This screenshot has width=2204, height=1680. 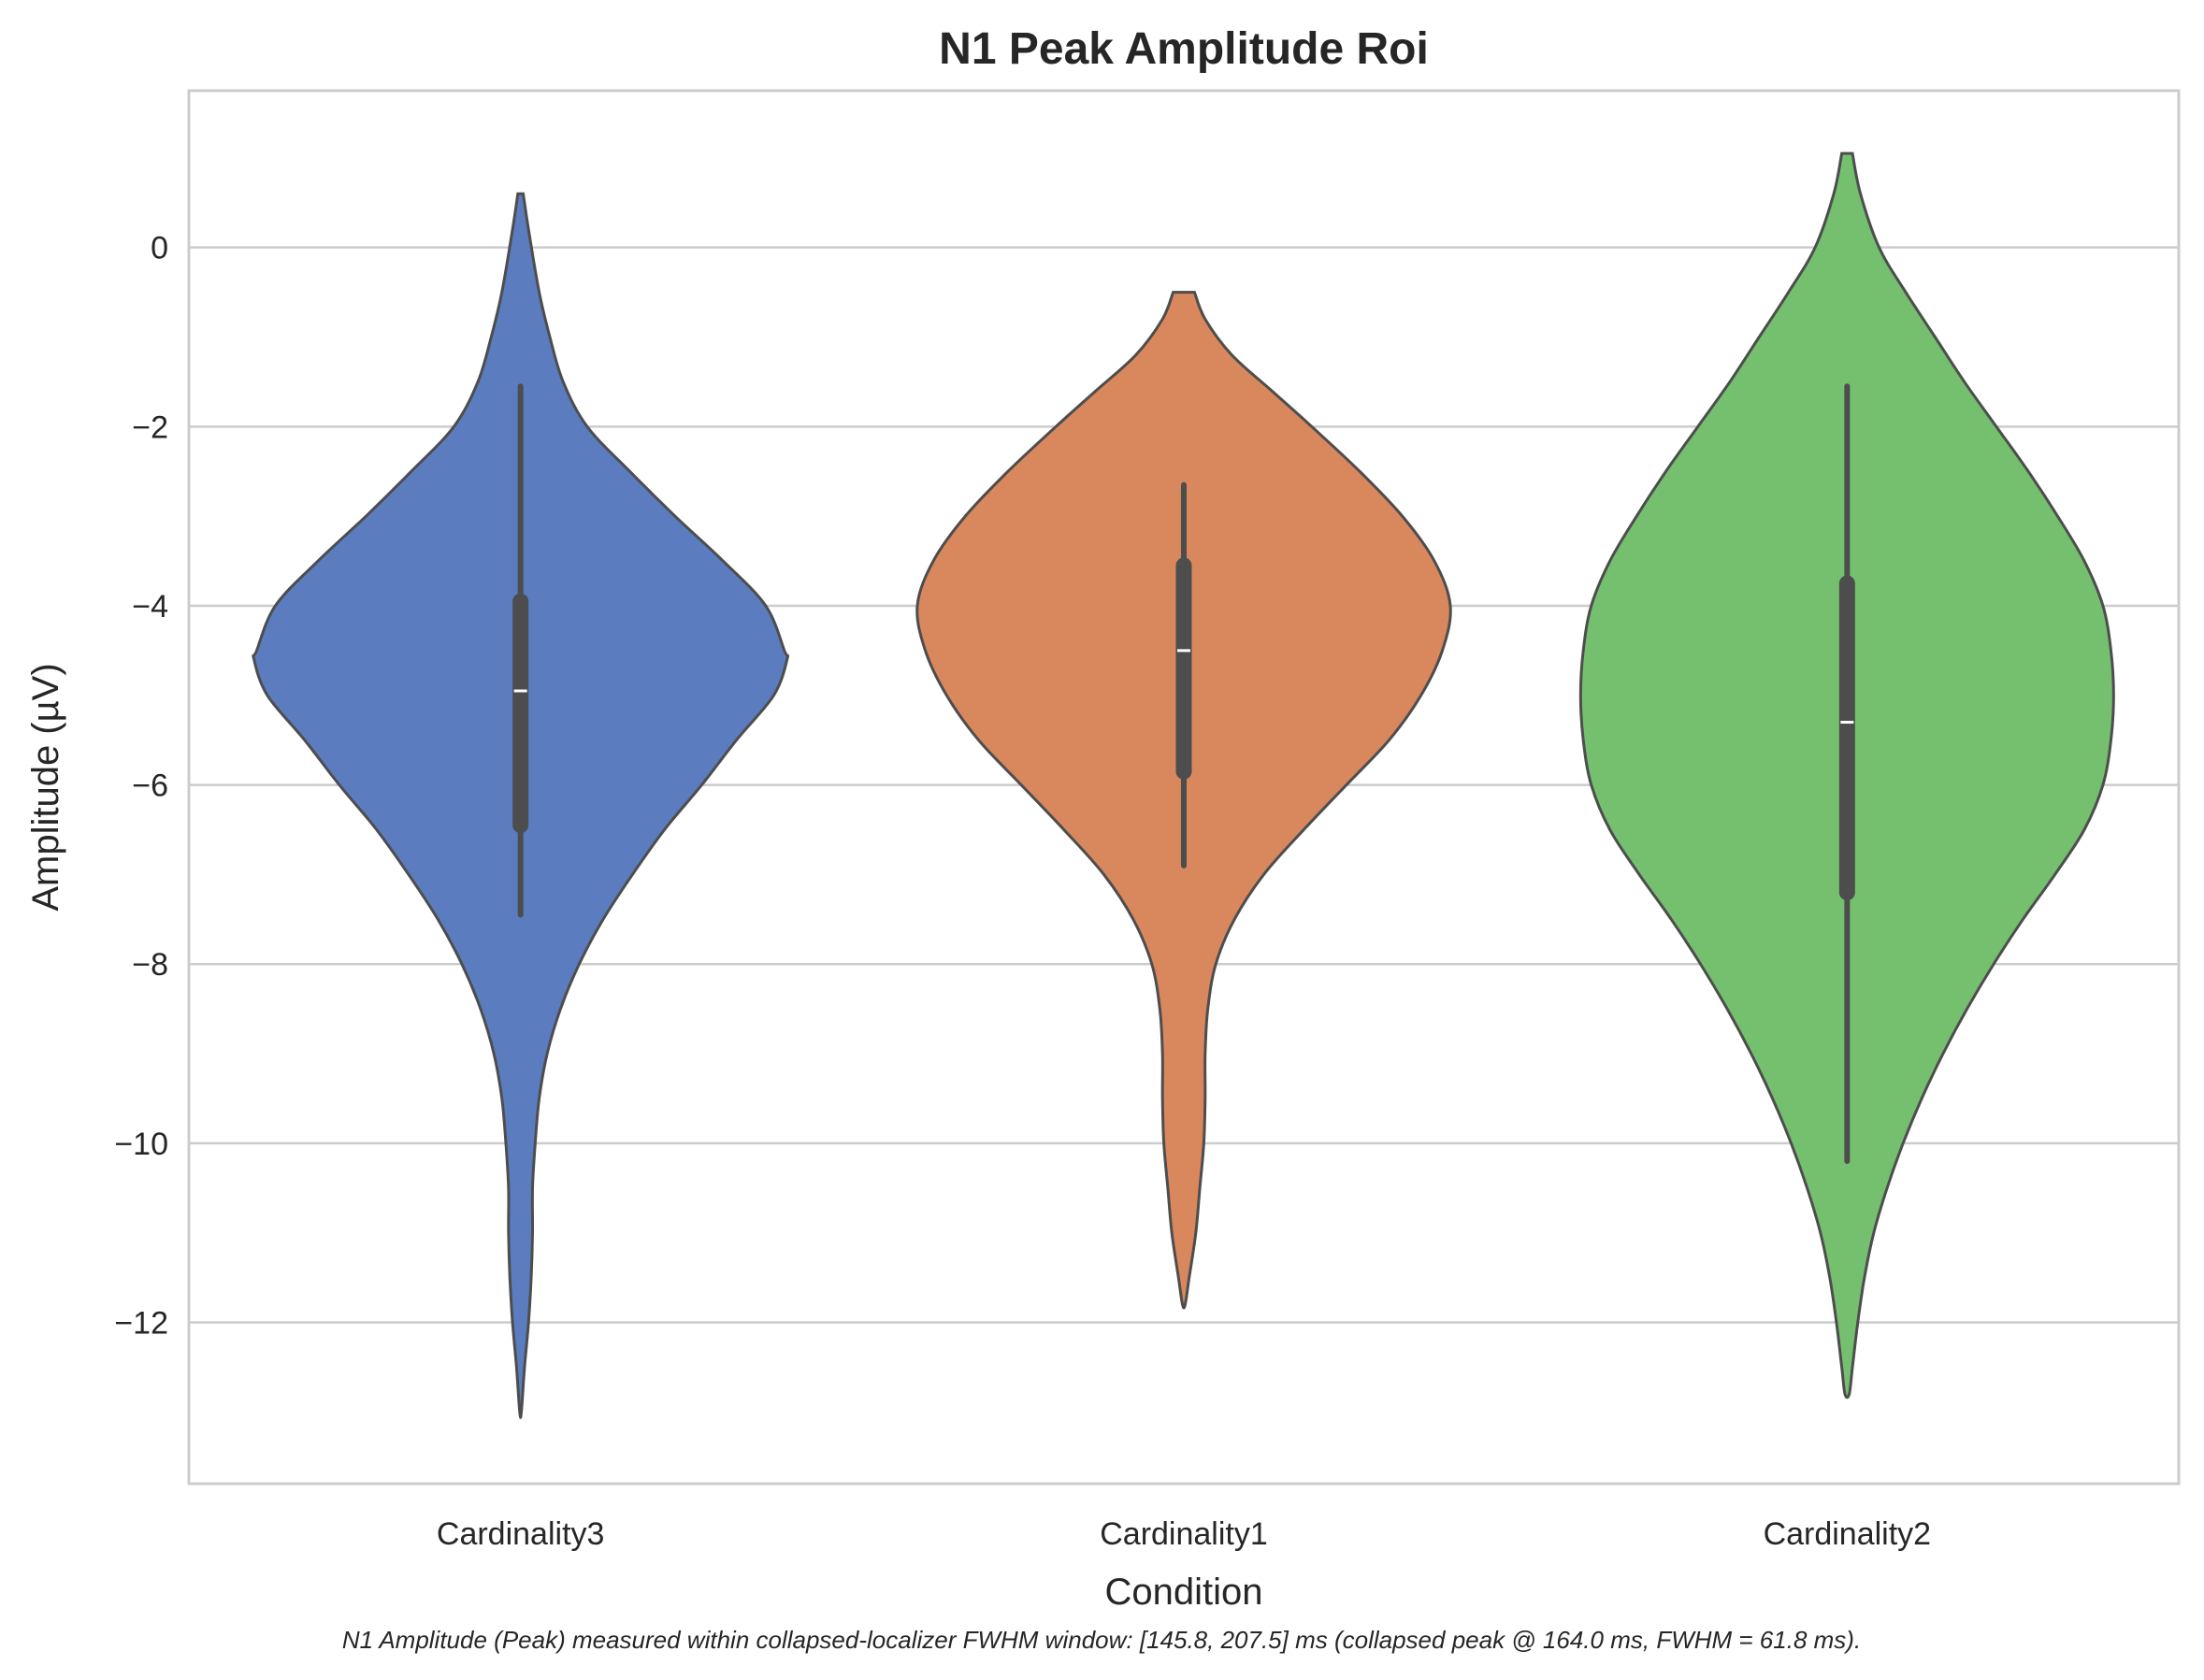 What do you see at coordinates (1848, 1534) in the screenshot?
I see `x-tick-label: Cardinality2` at bounding box center [1848, 1534].